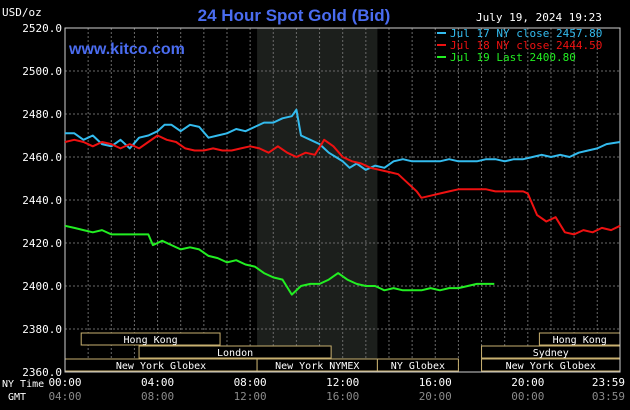  I want to click on x-row-label-gmt: GMT, so click(17, 397).